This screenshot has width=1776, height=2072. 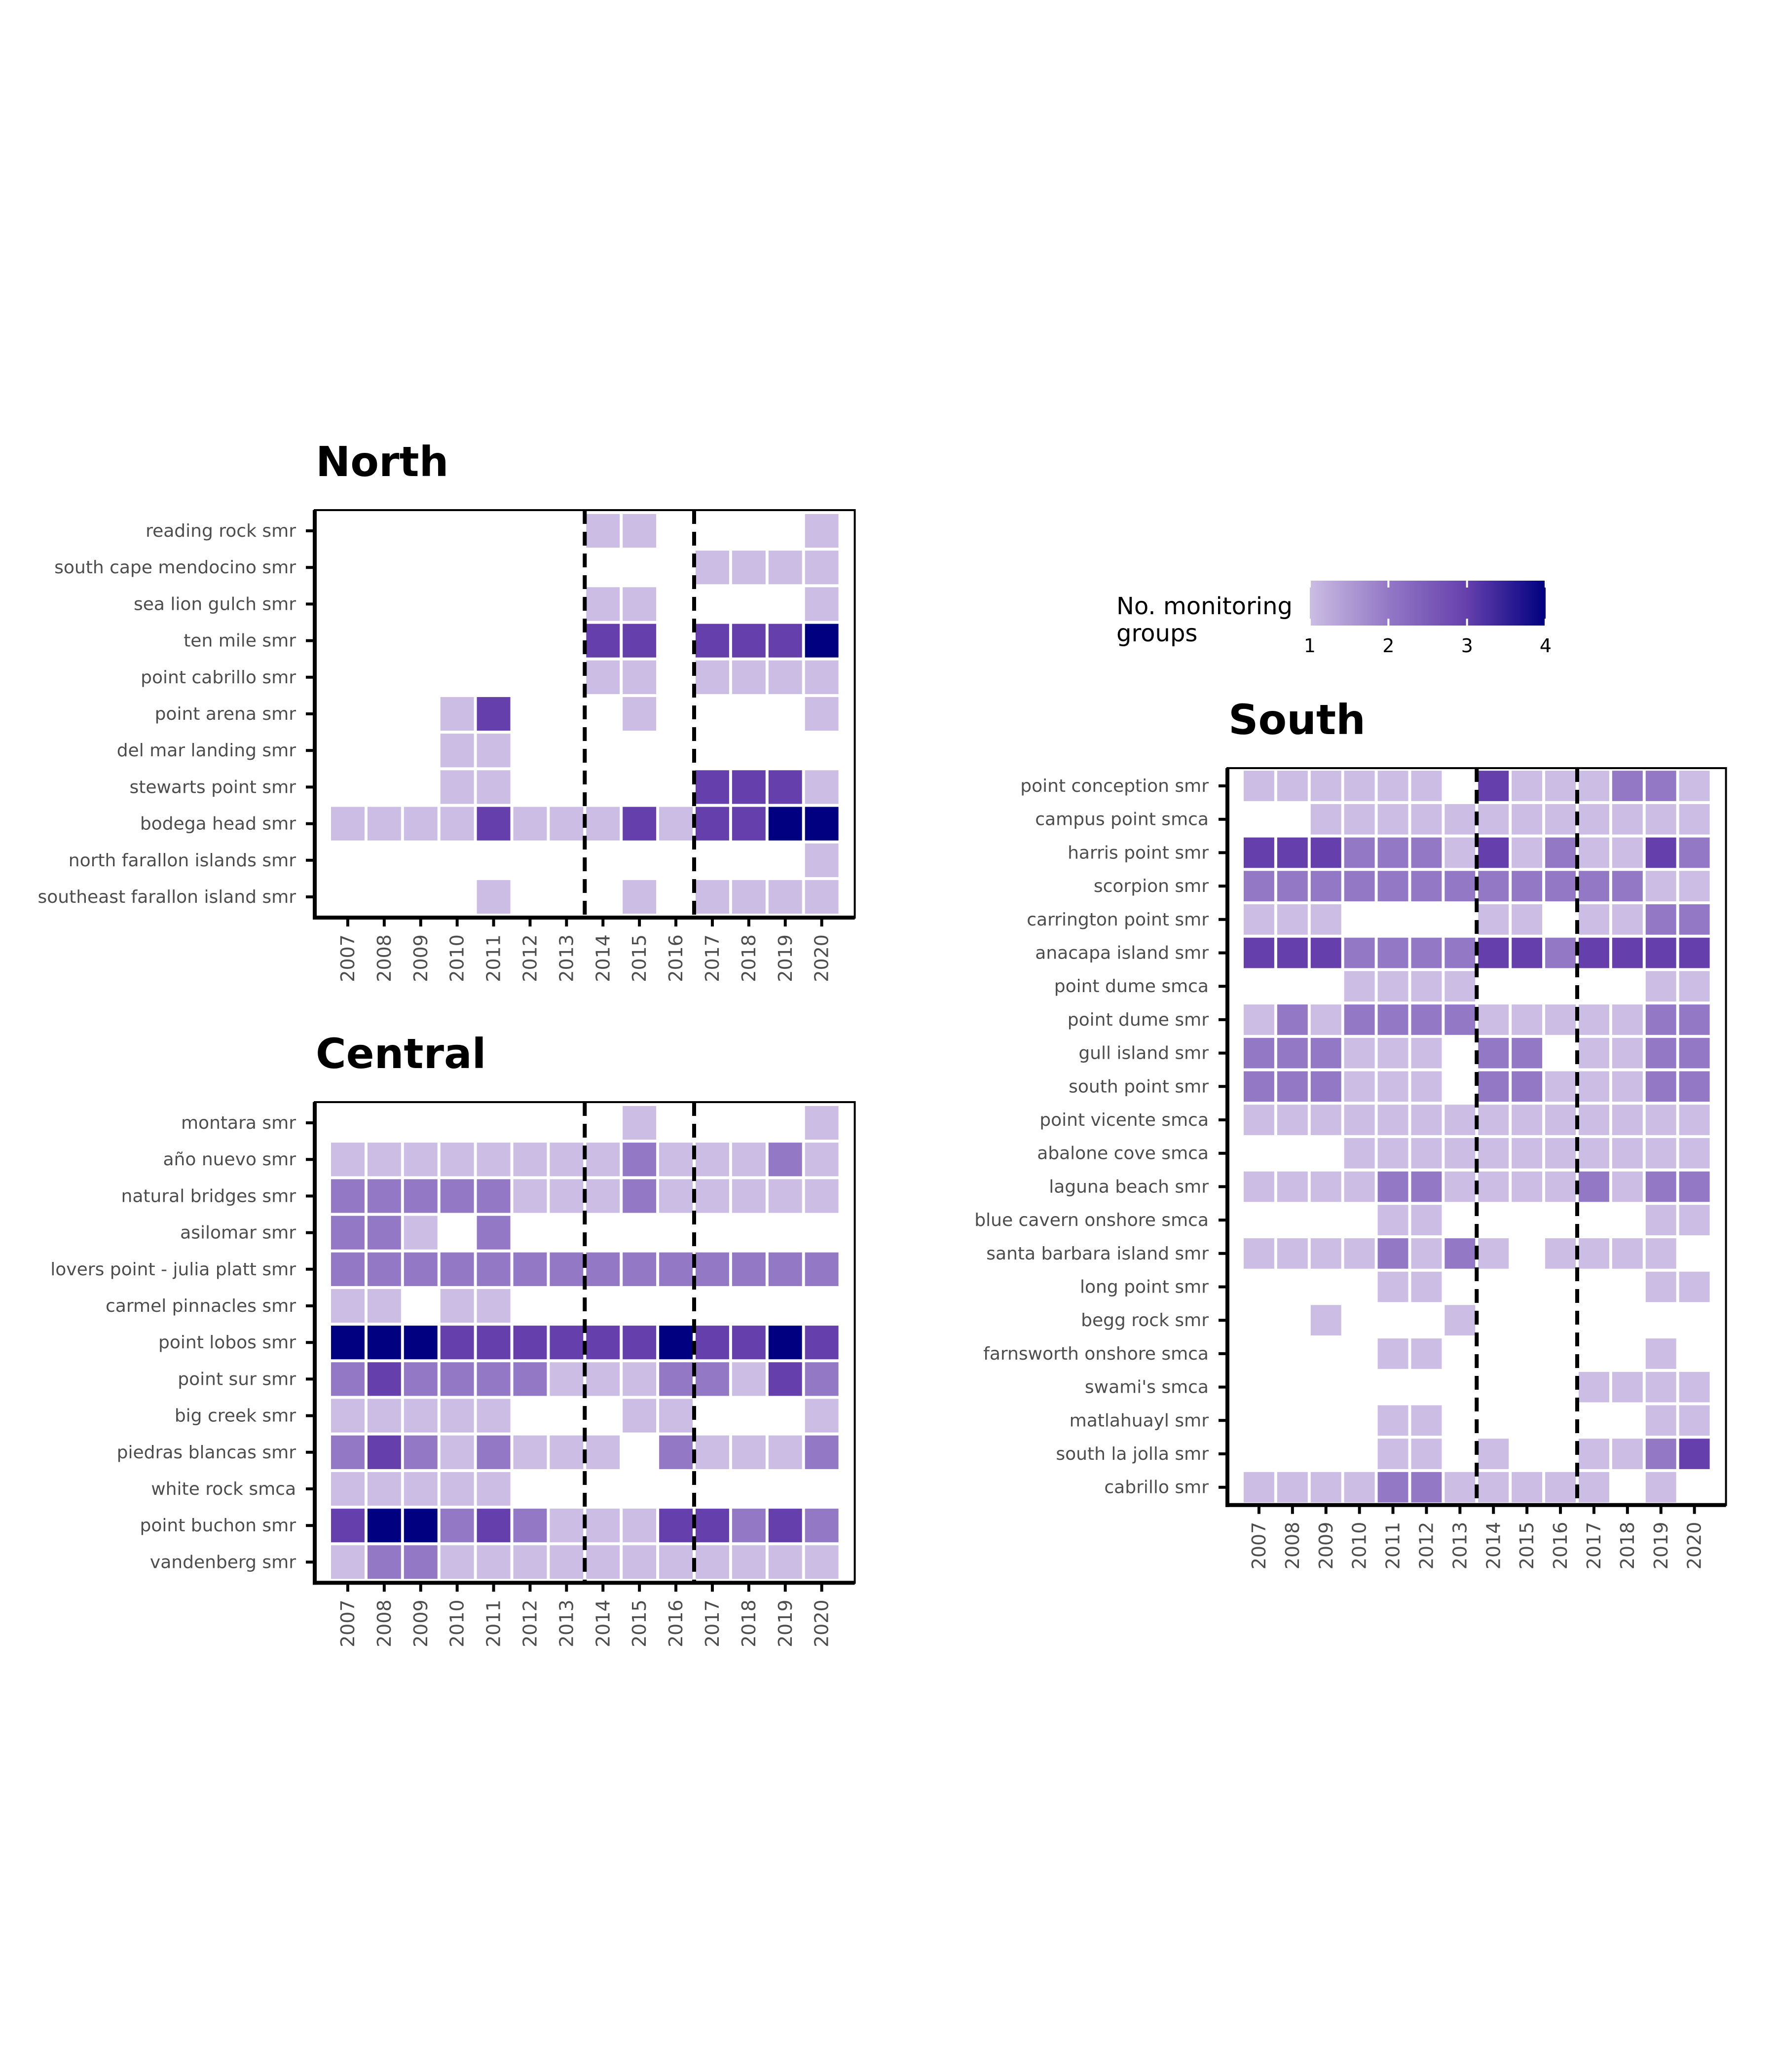 I want to click on row-label: vandenberg smr, so click(x=223, y=1562).